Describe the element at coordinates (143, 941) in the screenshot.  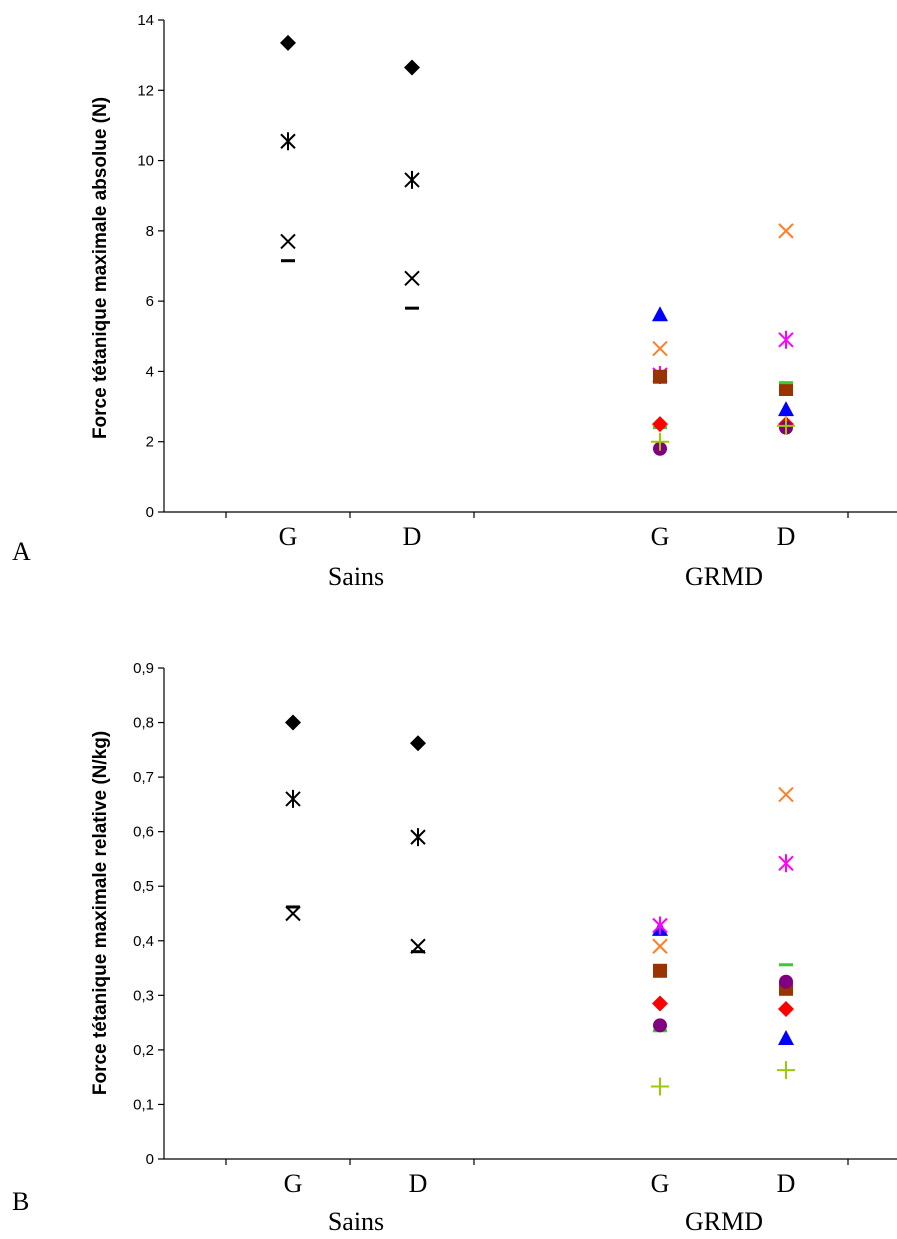
I see `y-tick-label: 0,4` at that location.